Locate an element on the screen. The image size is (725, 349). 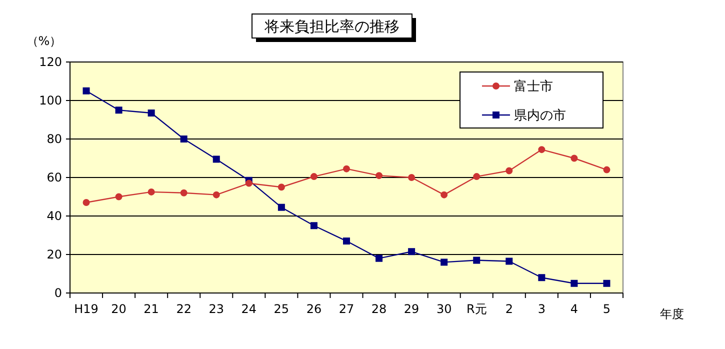
x-tick-label: R元 is located at coordinates (476, 309).